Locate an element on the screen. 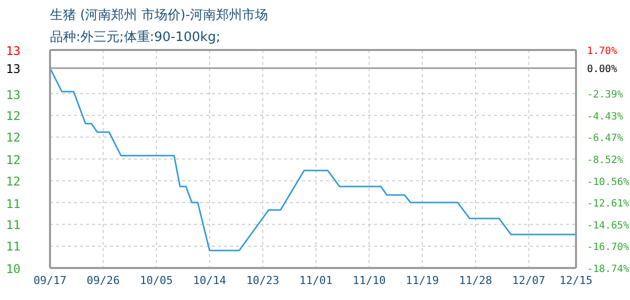  chart-title: 生猪 (河南郑州 市场价)-河南郑州市场 is located at coordinates (159, 15).